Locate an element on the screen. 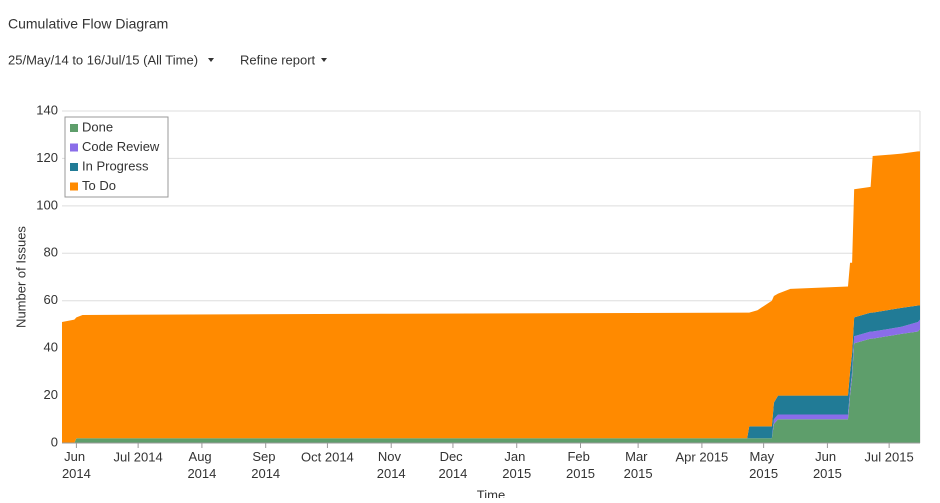  y-tick-label: 0 is located at coordinates (54, 441).